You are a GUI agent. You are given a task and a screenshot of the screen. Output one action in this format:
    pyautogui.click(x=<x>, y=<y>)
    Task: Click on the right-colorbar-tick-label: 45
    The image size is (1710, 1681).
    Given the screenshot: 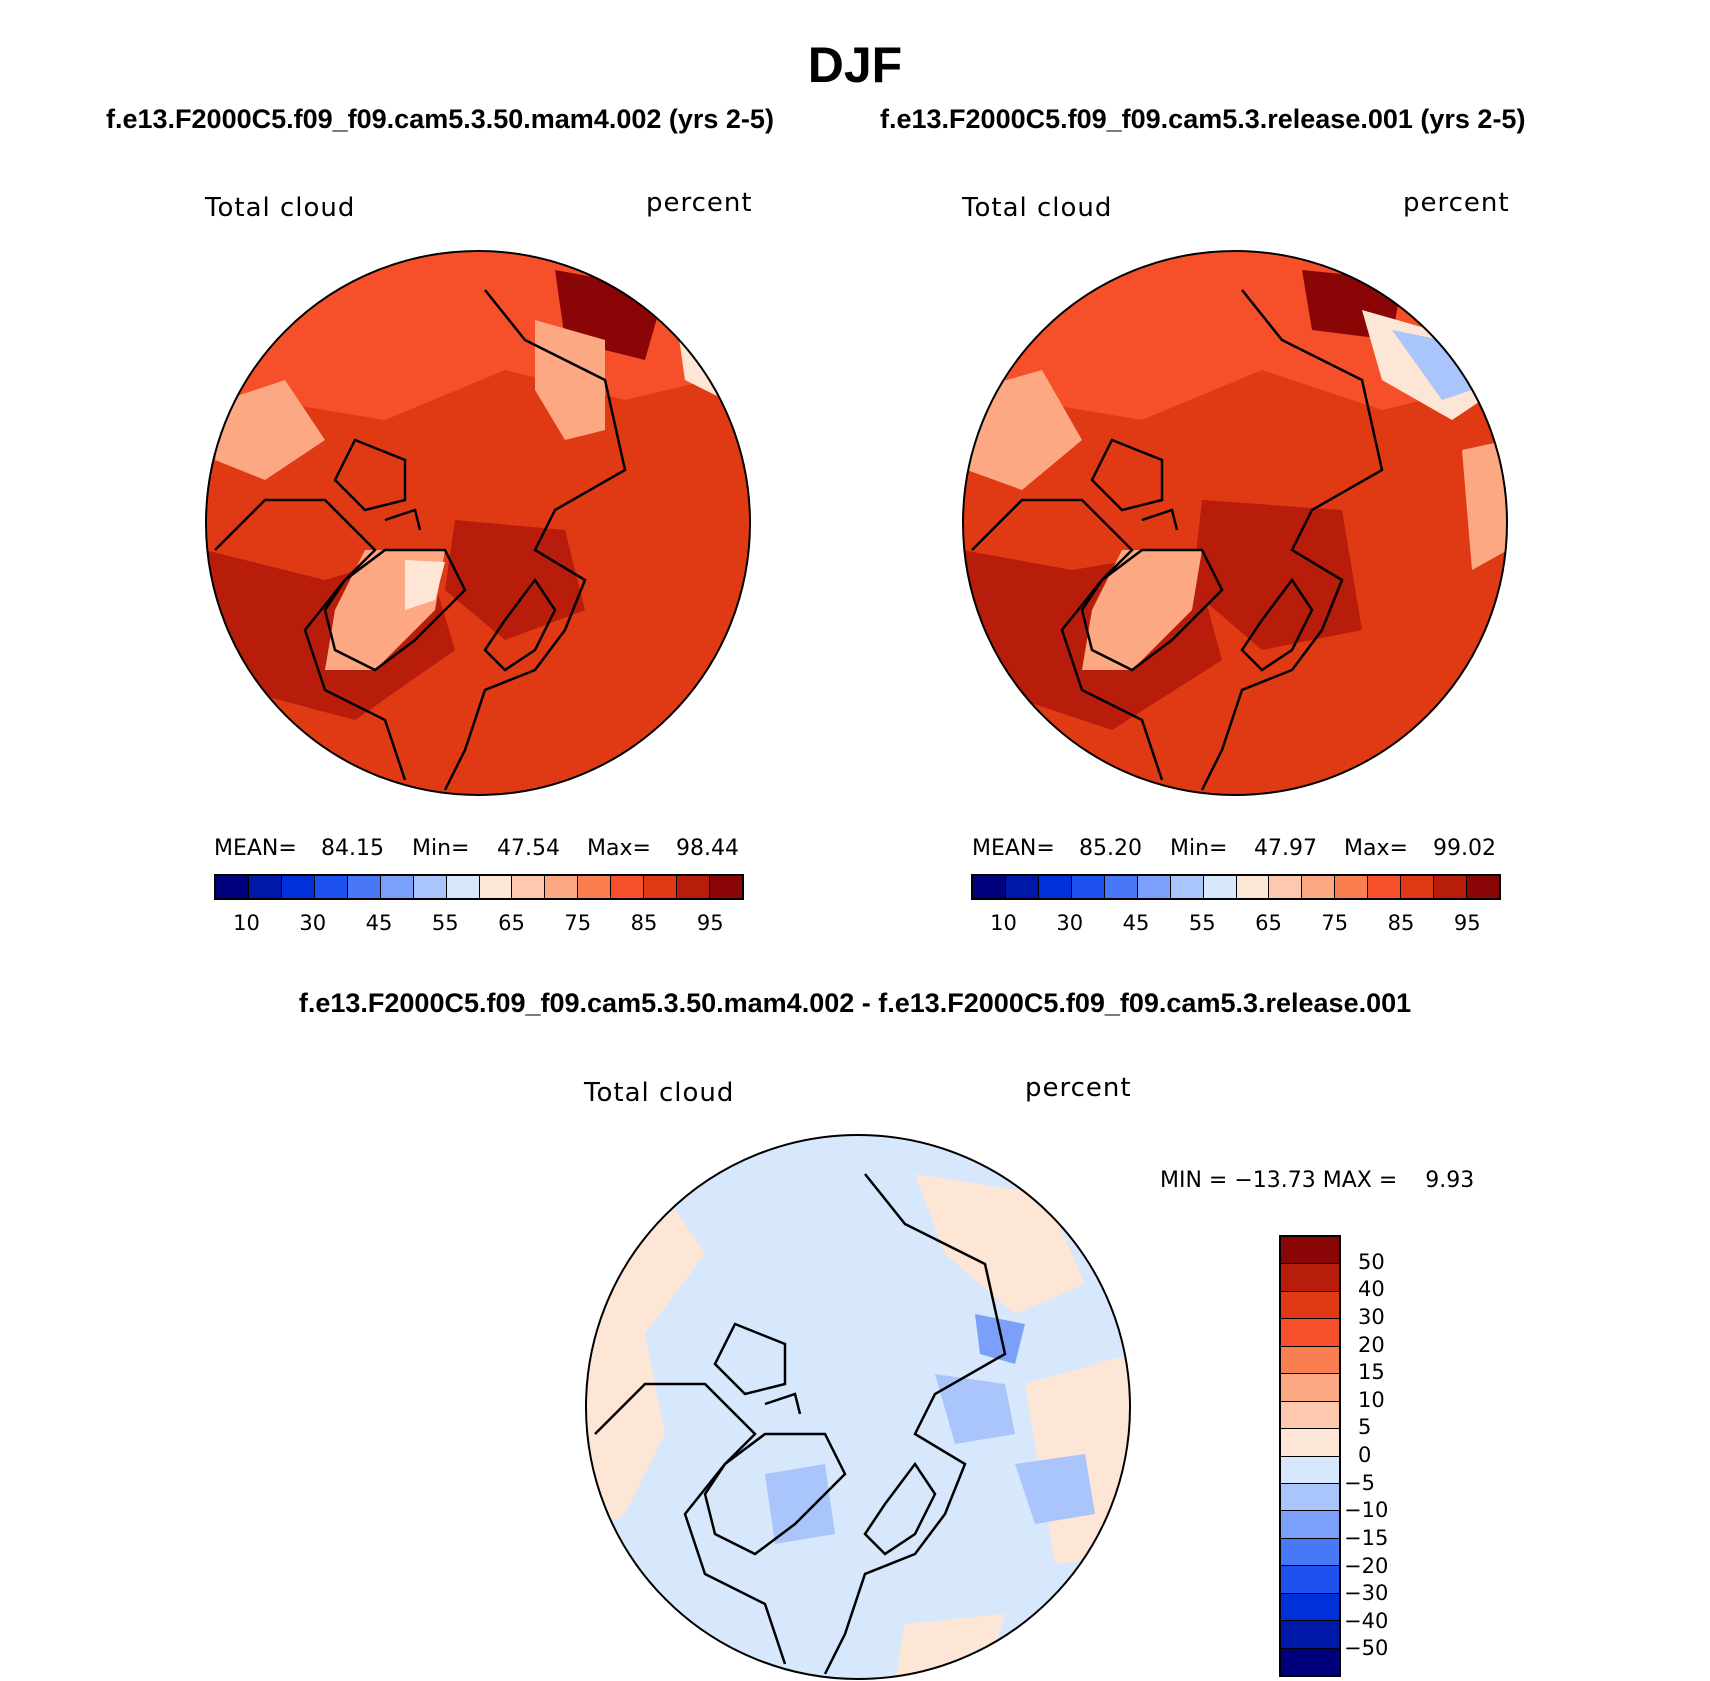 What is the action you would take?
    pyautogui.click(x=1136, y=923)
    